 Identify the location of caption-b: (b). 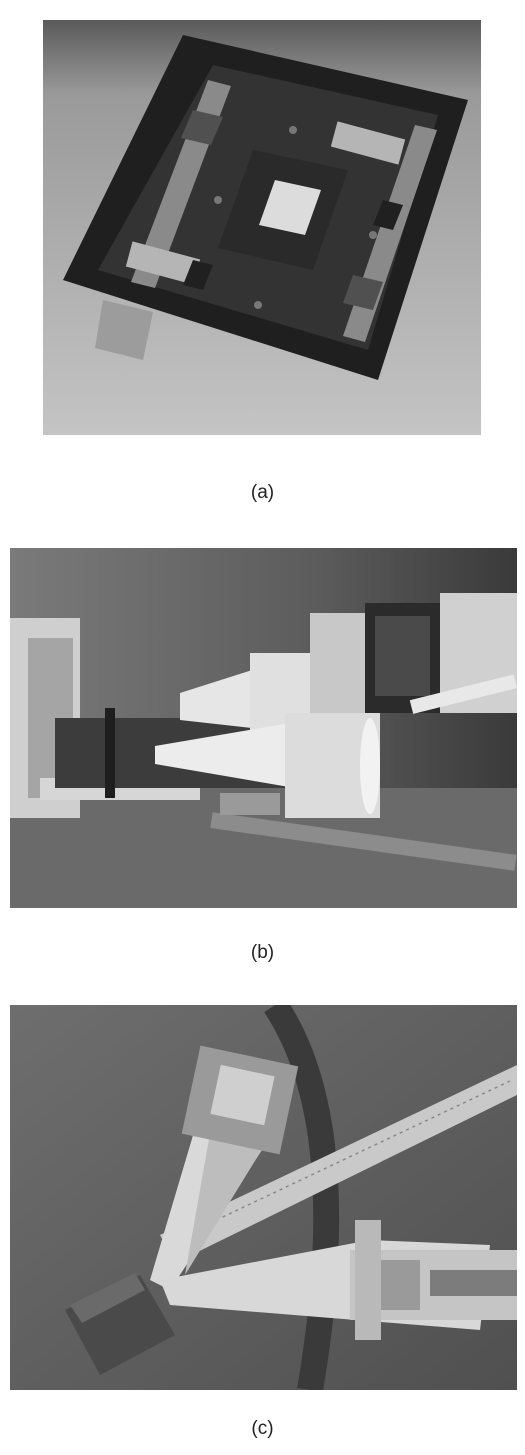
(262, 952).